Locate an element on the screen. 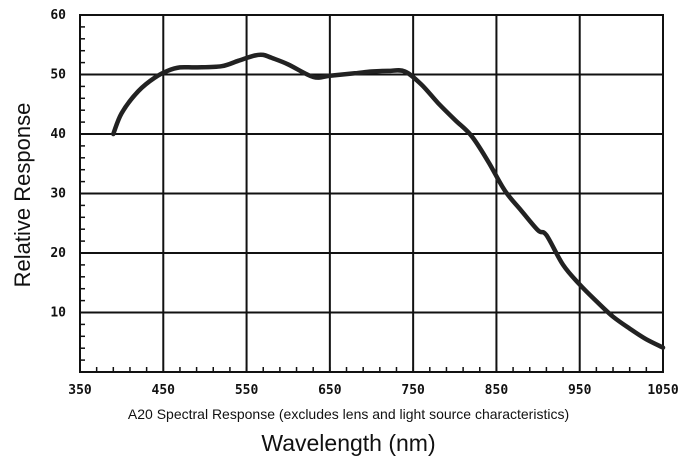 This screenshot has width=697, height=468. y-tick-label: 30 is located at coordinates (58, 194).